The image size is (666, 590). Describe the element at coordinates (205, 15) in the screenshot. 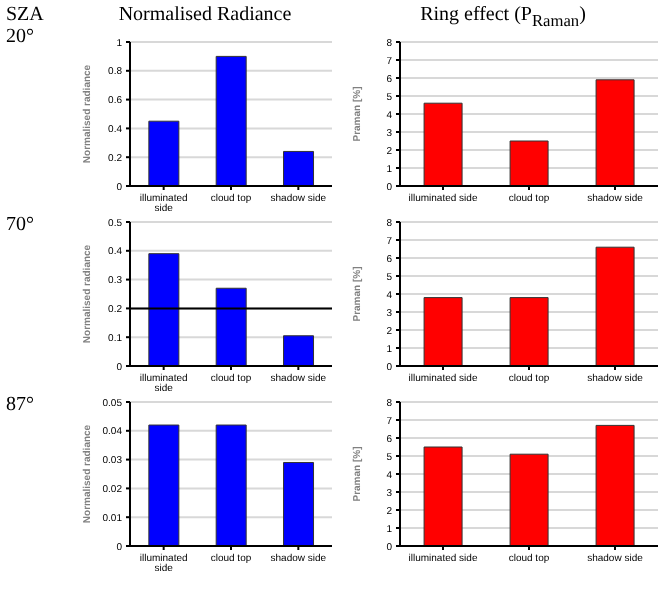

I see `chart-title: Normalised Radiance` at that location.